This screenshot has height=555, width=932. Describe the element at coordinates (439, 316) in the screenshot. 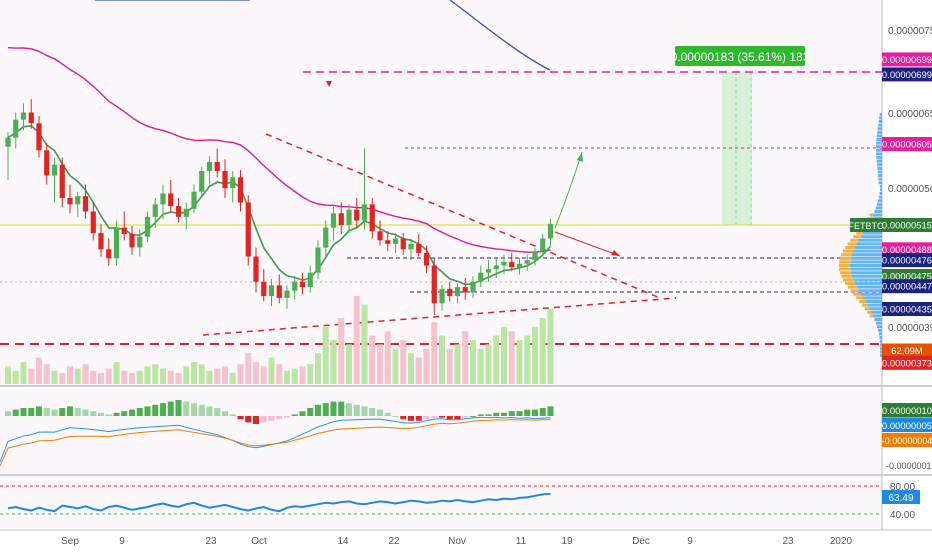

I see `ascending-trendline` at that location.